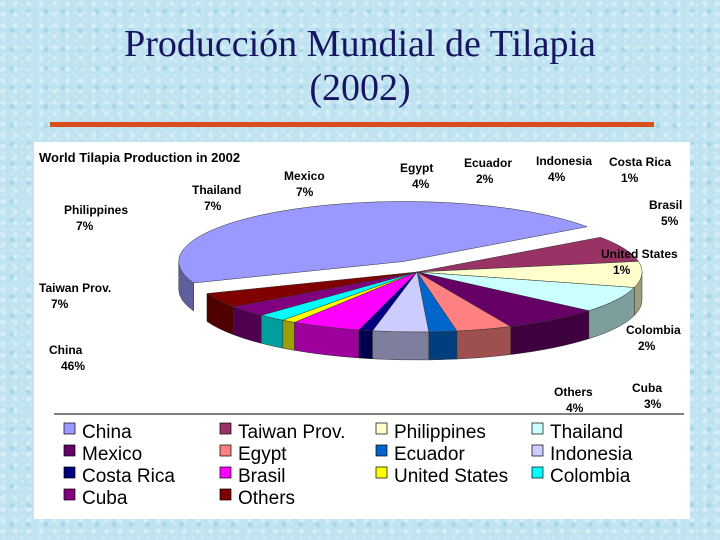 The image size is (720, 540). I want to click on pie-wall-indonesia, so click(401, 345).